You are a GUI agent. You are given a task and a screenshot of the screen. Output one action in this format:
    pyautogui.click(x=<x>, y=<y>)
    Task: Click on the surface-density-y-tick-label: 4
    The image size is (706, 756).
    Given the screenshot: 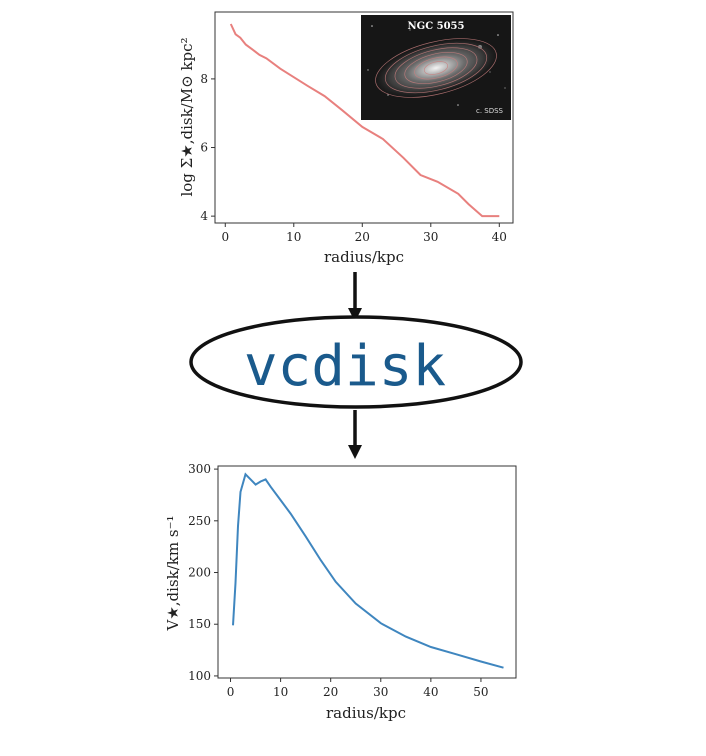 What is the action you would take?
    pyautogui.click(x=204, y=216)
    